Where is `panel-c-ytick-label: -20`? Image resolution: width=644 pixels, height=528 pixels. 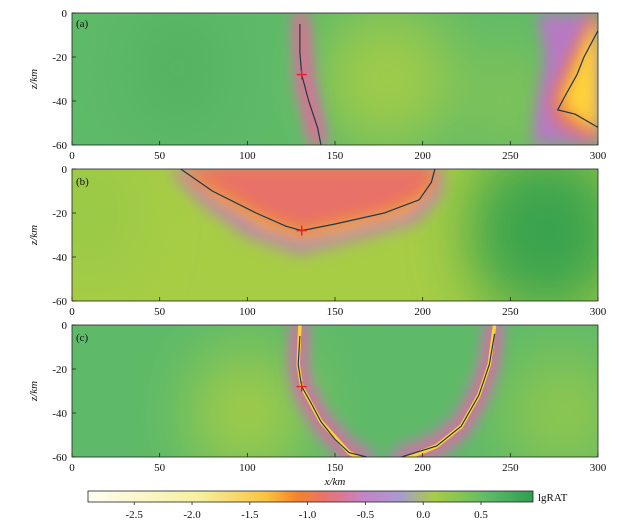 panel-c-ytick-label: -20 is located at coordinates (59, 370).